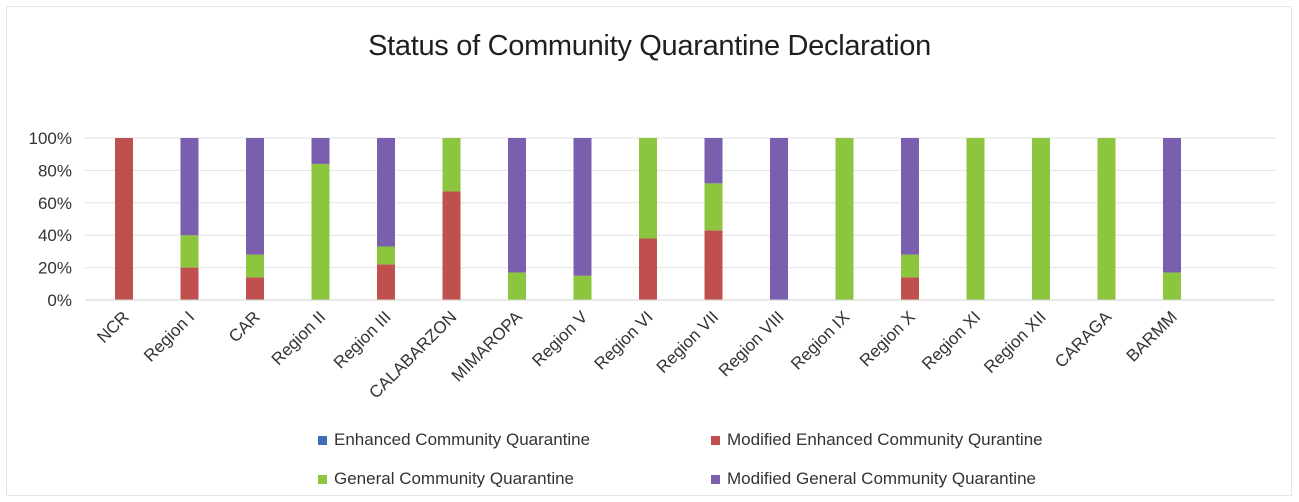  Describe the element at coordinates (55, 170) in the screenshot. I see `y-tick-label: 80%` at that location.